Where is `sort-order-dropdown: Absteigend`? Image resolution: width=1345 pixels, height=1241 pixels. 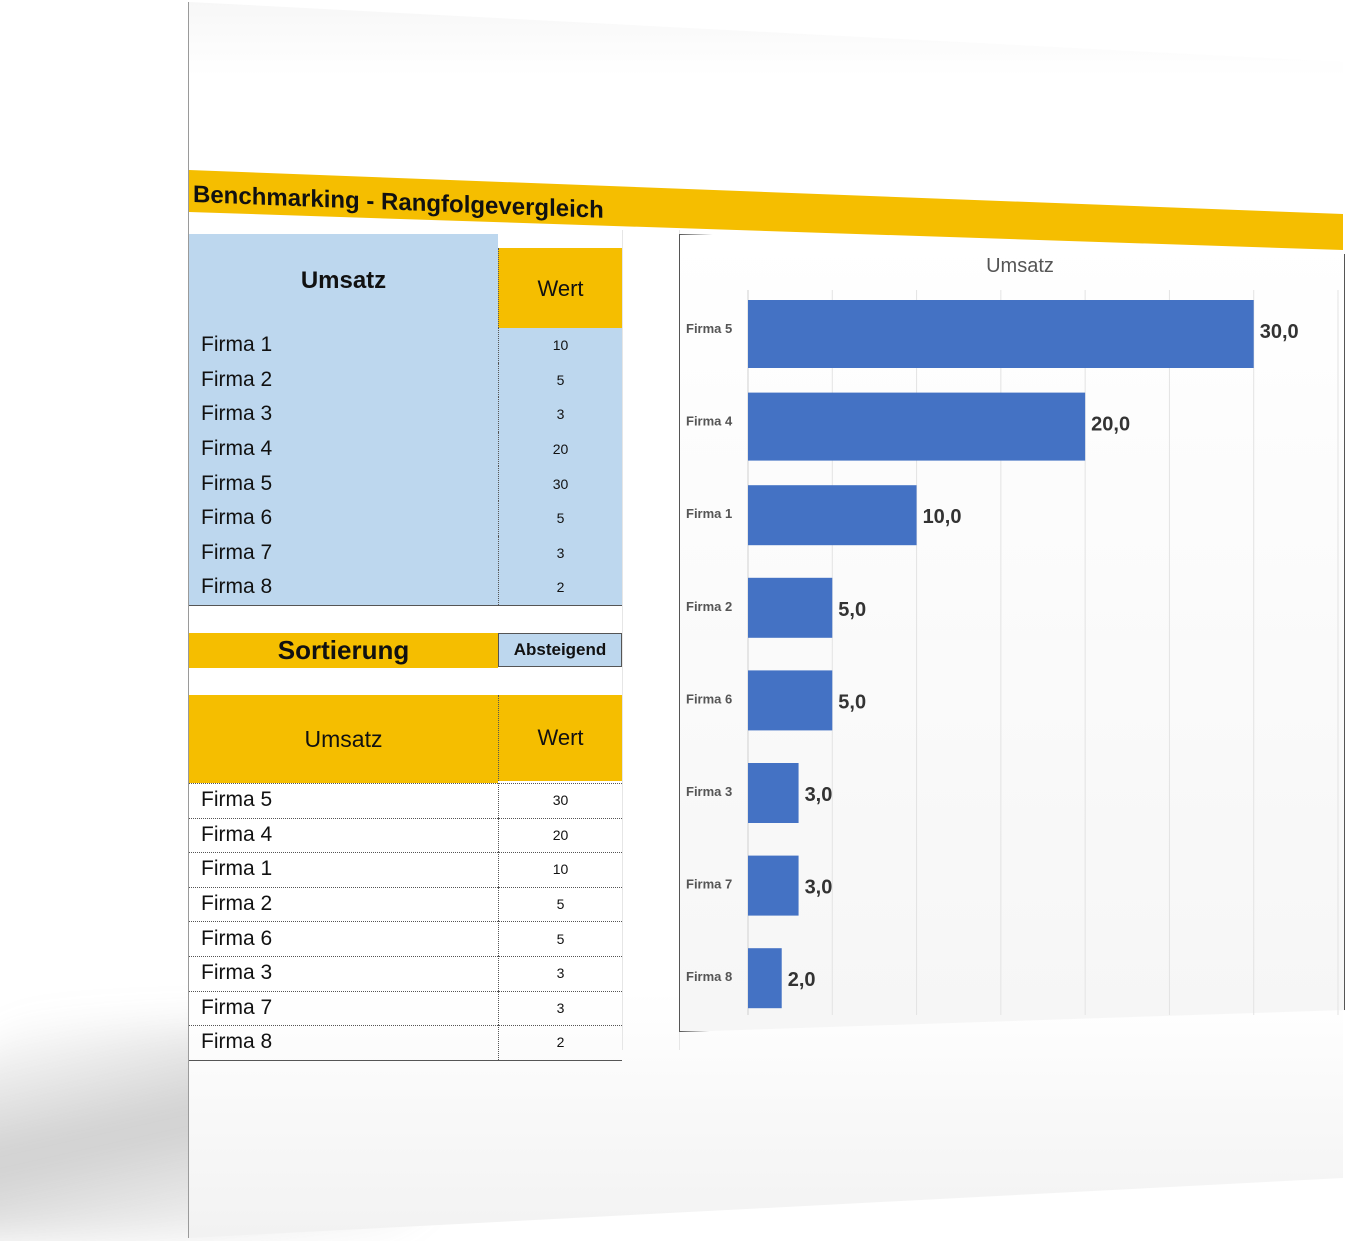 sort-order-dropdown: Absteigend is located at coordinates (560, 650).